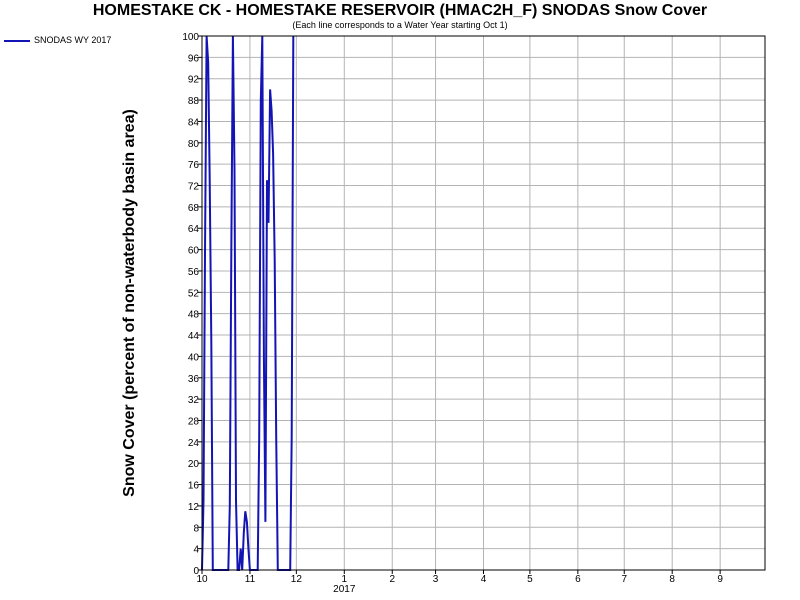 The width and height of the screenshot is (800, 600). What do you see at coordinates (194, 272) in the screenshot?
I see `y-tick-label: 56` at bounding box center [194, 272].